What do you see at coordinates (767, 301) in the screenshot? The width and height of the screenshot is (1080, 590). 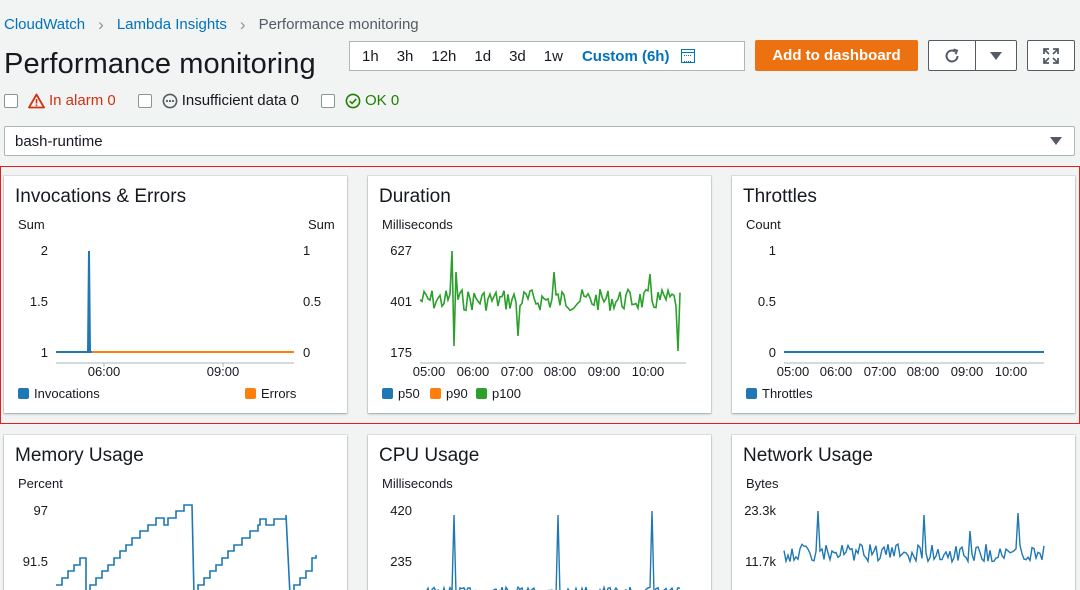 I see `y-tick-label: 0.5` at bounding box center [767, 301].